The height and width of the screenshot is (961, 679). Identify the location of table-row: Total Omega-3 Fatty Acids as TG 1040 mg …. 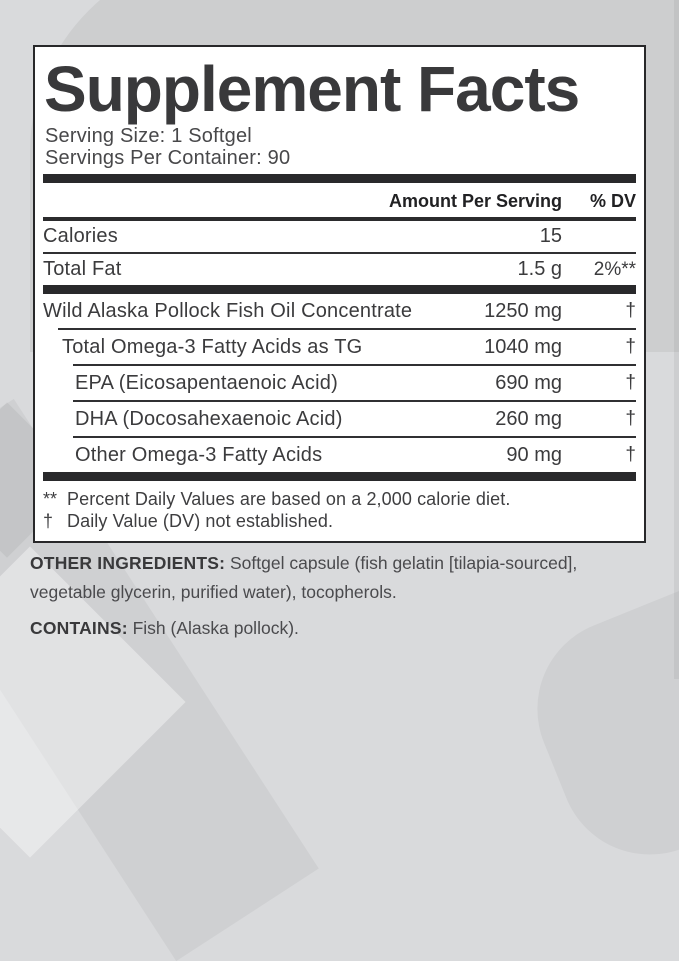
(339, 347).